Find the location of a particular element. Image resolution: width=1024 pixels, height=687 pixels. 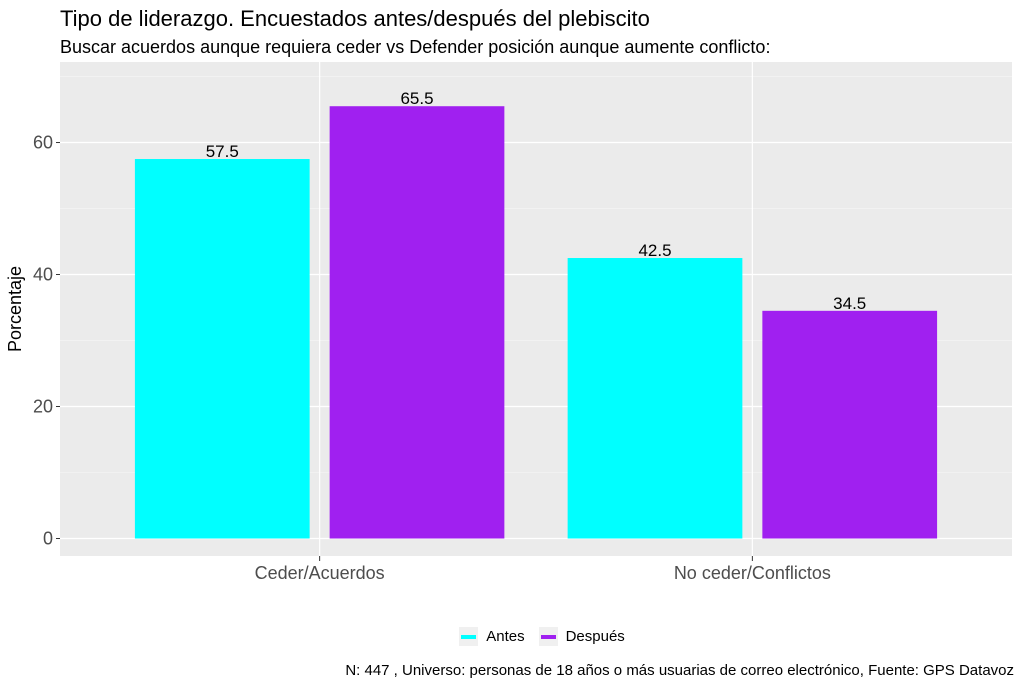

legend-item-antes: Antes is located at coordinates (492, 636).